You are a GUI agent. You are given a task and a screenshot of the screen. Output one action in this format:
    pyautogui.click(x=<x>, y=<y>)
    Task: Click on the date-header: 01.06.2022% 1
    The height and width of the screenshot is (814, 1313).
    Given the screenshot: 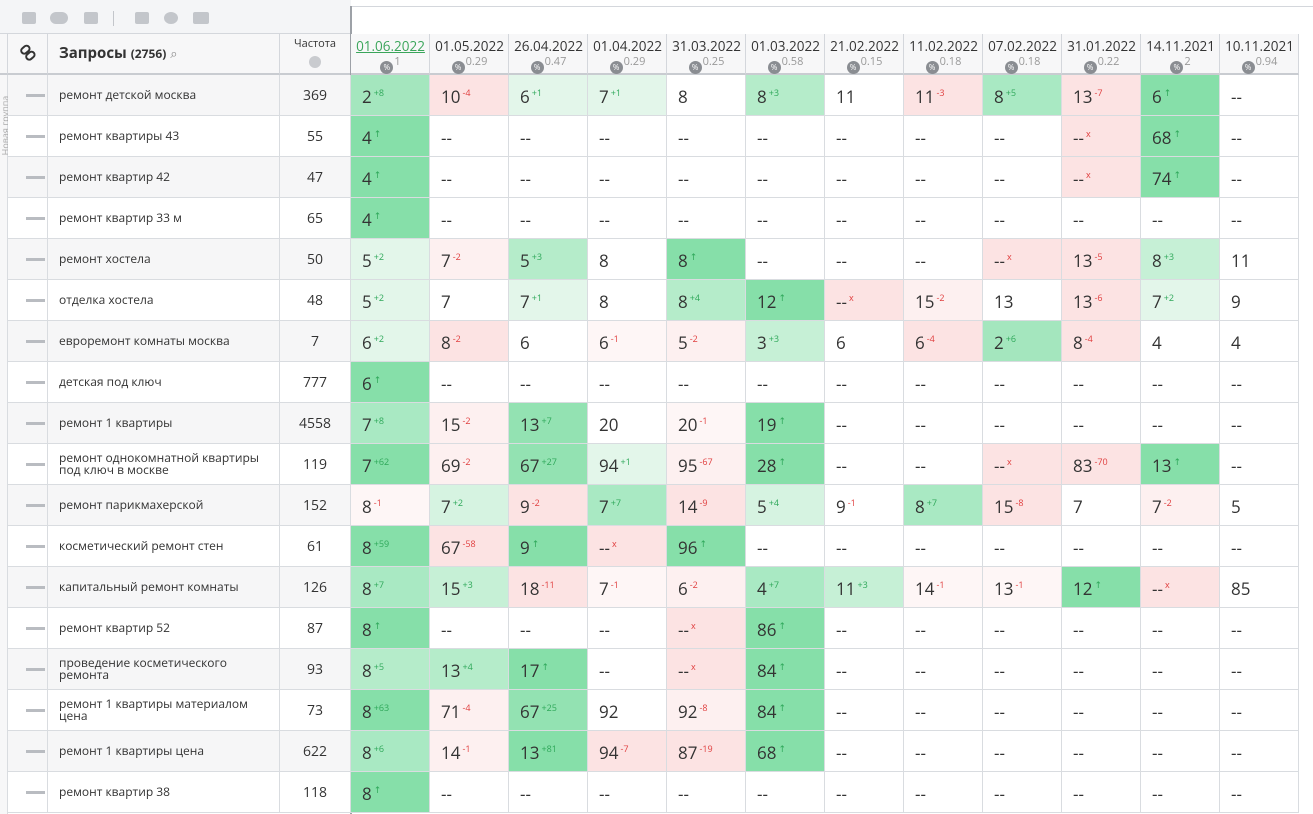 What is the action you would take?
    pyautogui.click(x=390, y=54)
    